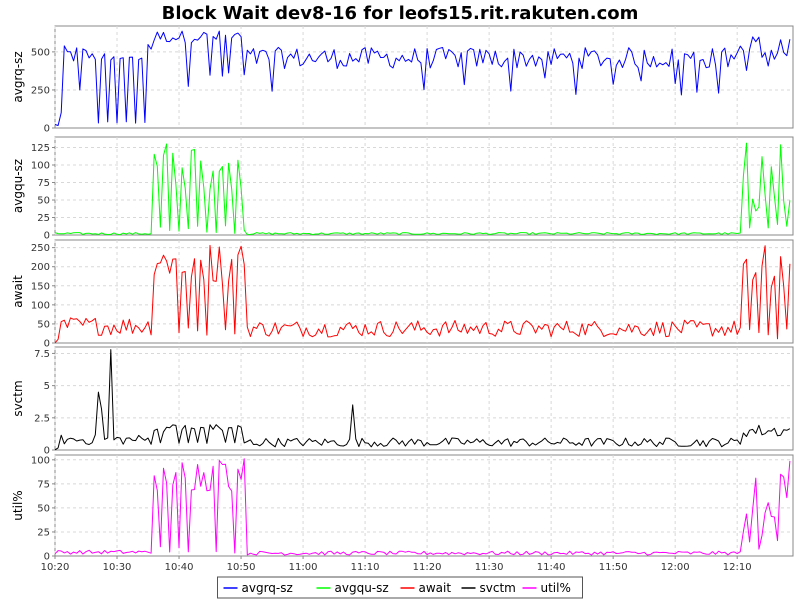 Image resolution: width=800 pixels, height=600 pixels. Describe the element at coordinates (18, 398) in the screenshot. I see `y-axis-label: svctm` at that location.